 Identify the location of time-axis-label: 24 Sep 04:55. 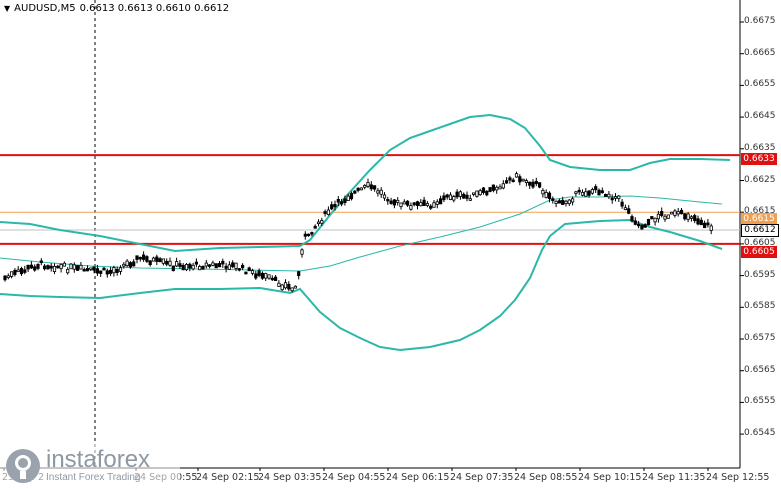
(354, 477).